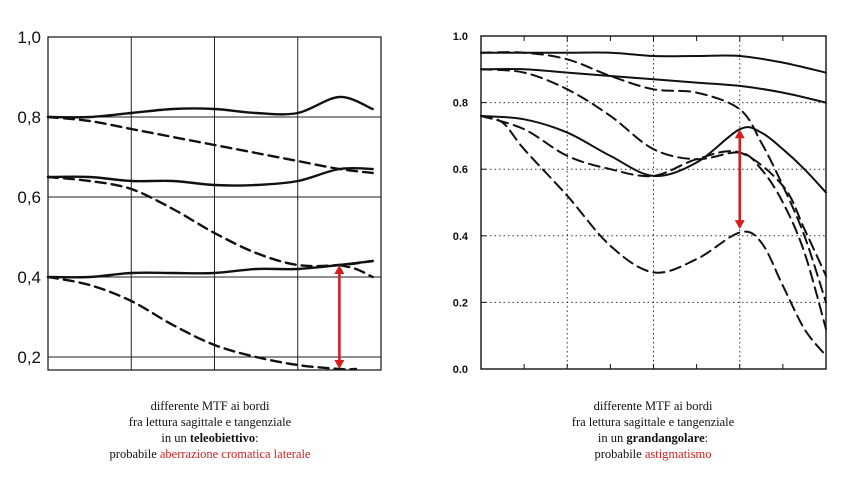 This screenshot has width=850, height=487. I want to click on y-tick-label: 0.2, so click(460, 303).